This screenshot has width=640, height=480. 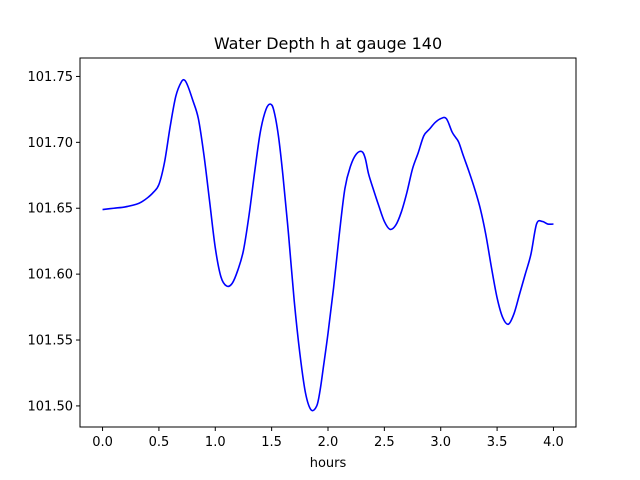 I want to click on x-tick-label: 0.5, so click(x=159, y=442).